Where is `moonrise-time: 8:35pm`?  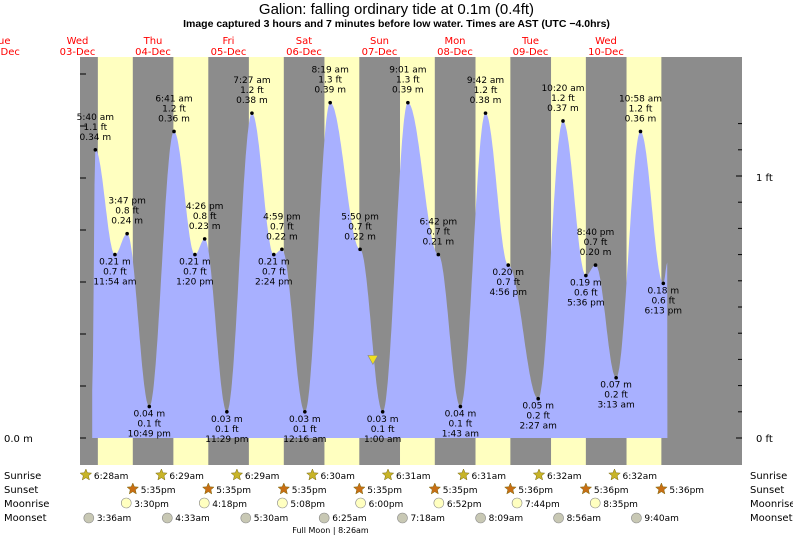 moonrise-time: 8:35pm is located at coordinates (620, 505).